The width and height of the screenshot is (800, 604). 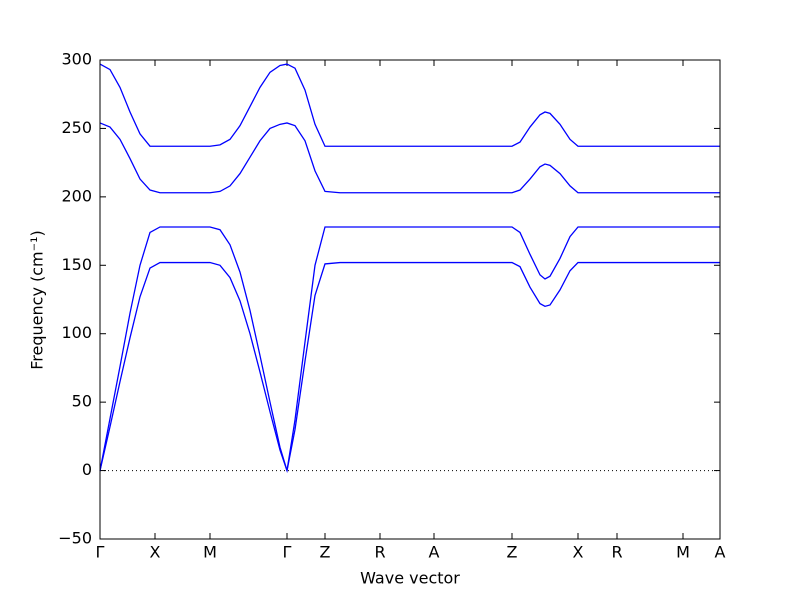 I want to click on x-axis-label: Wave vector, so click(x=410, y=578).